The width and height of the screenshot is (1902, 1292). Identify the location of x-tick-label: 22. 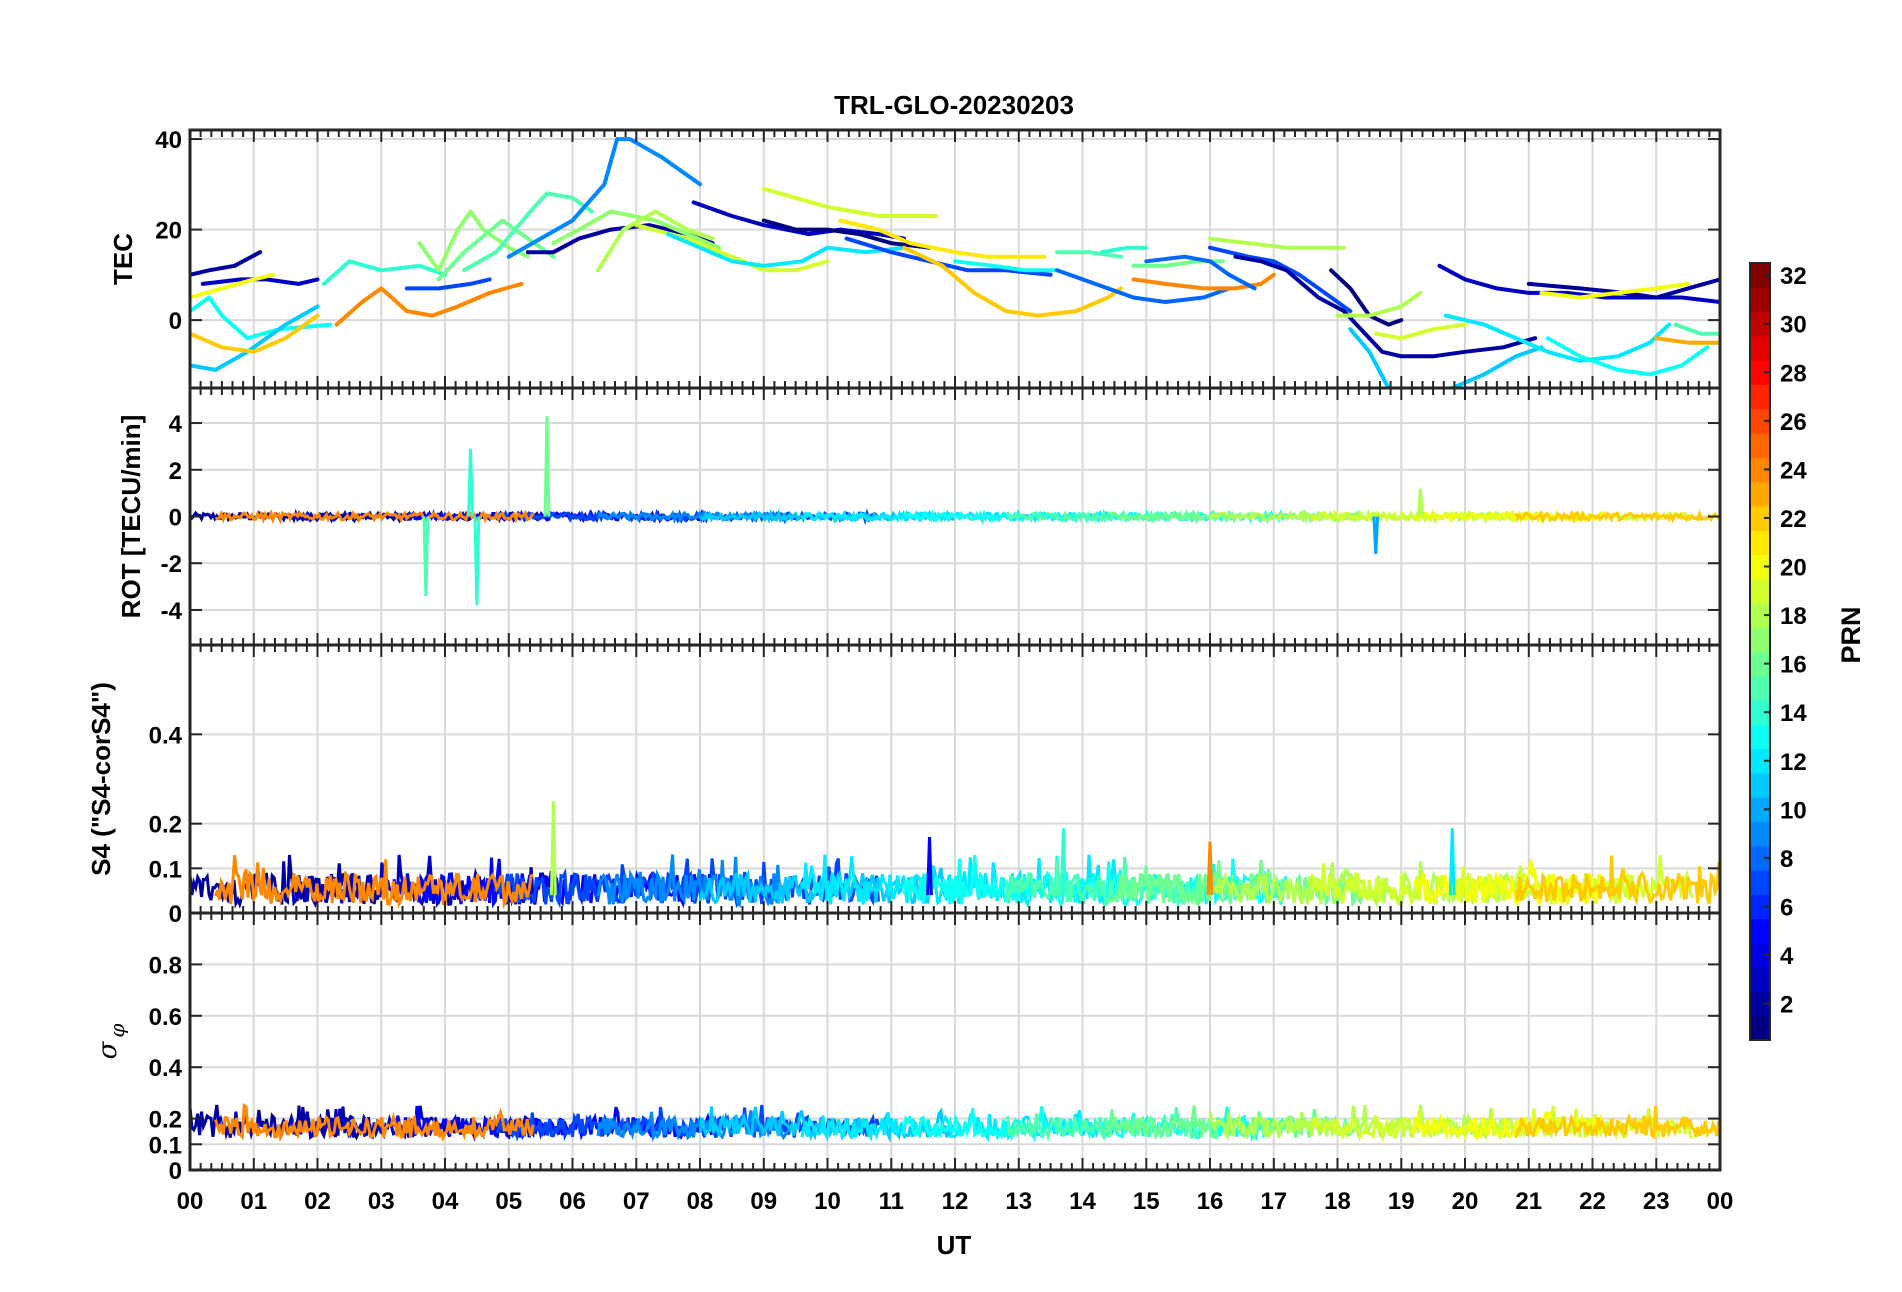
(1592, 1201).